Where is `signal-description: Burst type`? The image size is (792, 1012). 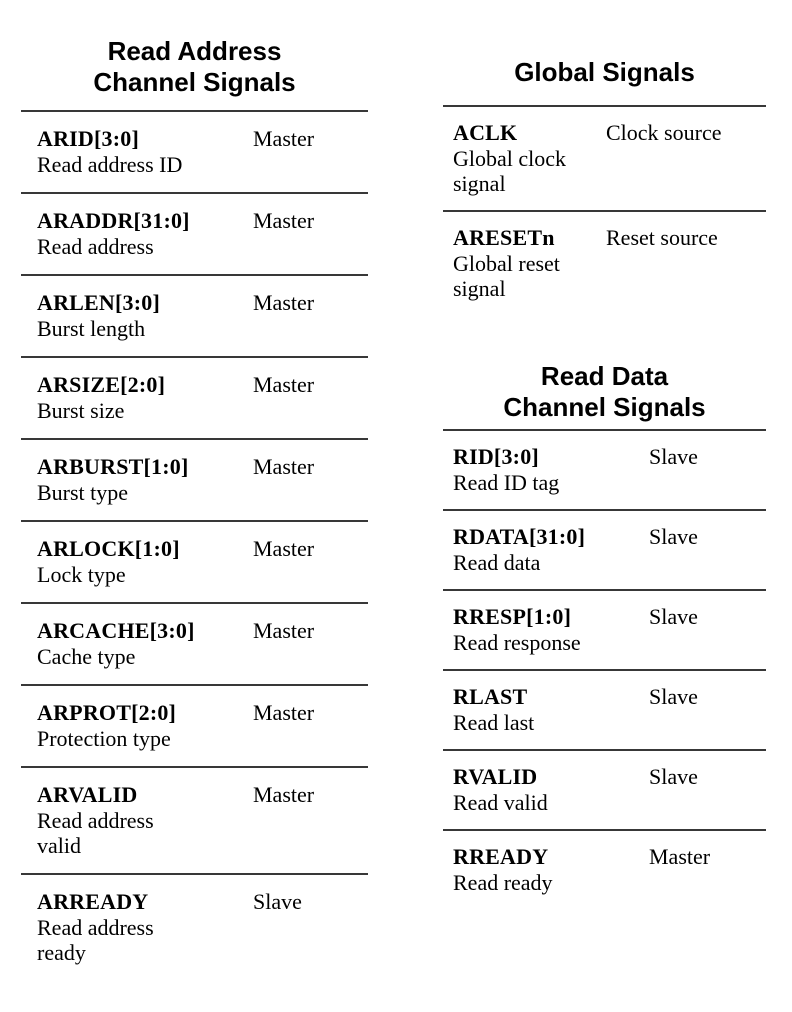
signal-description: Burst type is located at coordinates (83, 492).